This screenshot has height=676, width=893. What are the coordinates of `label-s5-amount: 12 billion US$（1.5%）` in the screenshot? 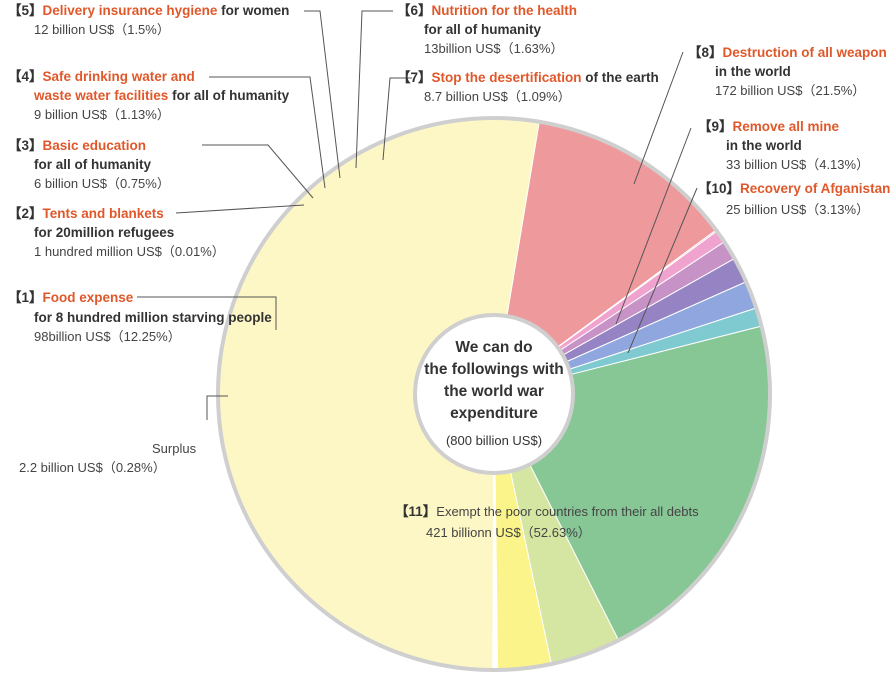 It's located at (102, 29).